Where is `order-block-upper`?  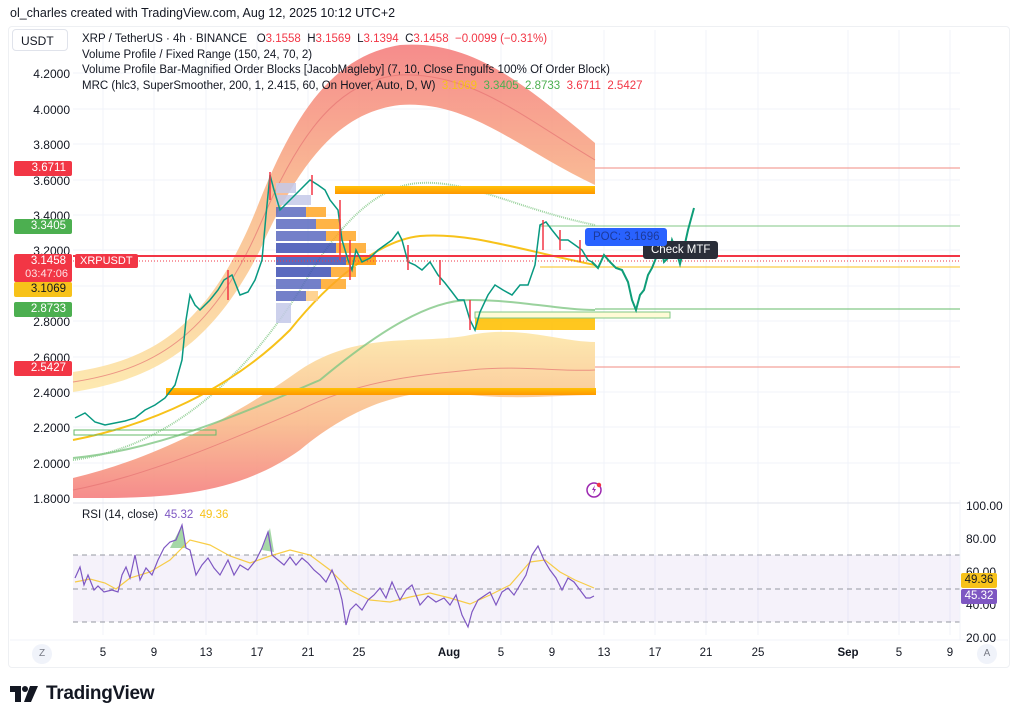
order-block-upper is located at coordinates (465, 190).